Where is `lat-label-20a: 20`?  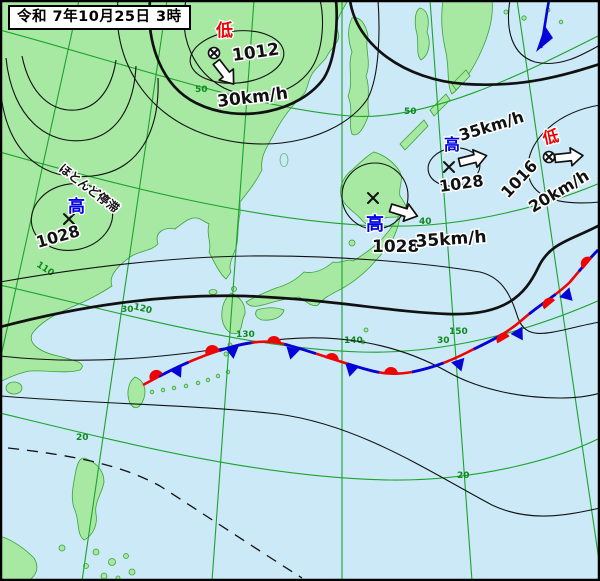 lat-label-20a: 20 is located at coordinates (82, 438).